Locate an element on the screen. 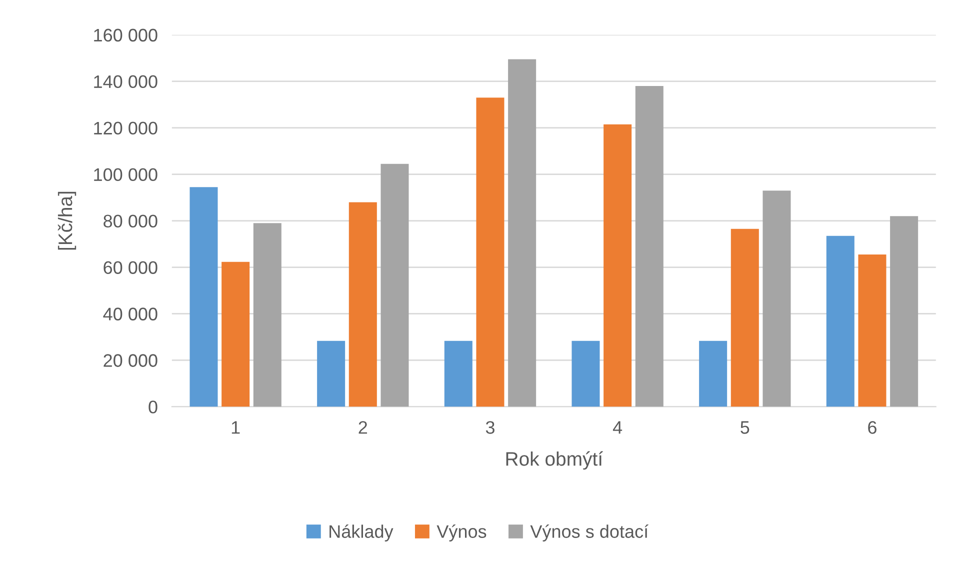  x-tick-label: 2 is located at coordinates (363, 427).